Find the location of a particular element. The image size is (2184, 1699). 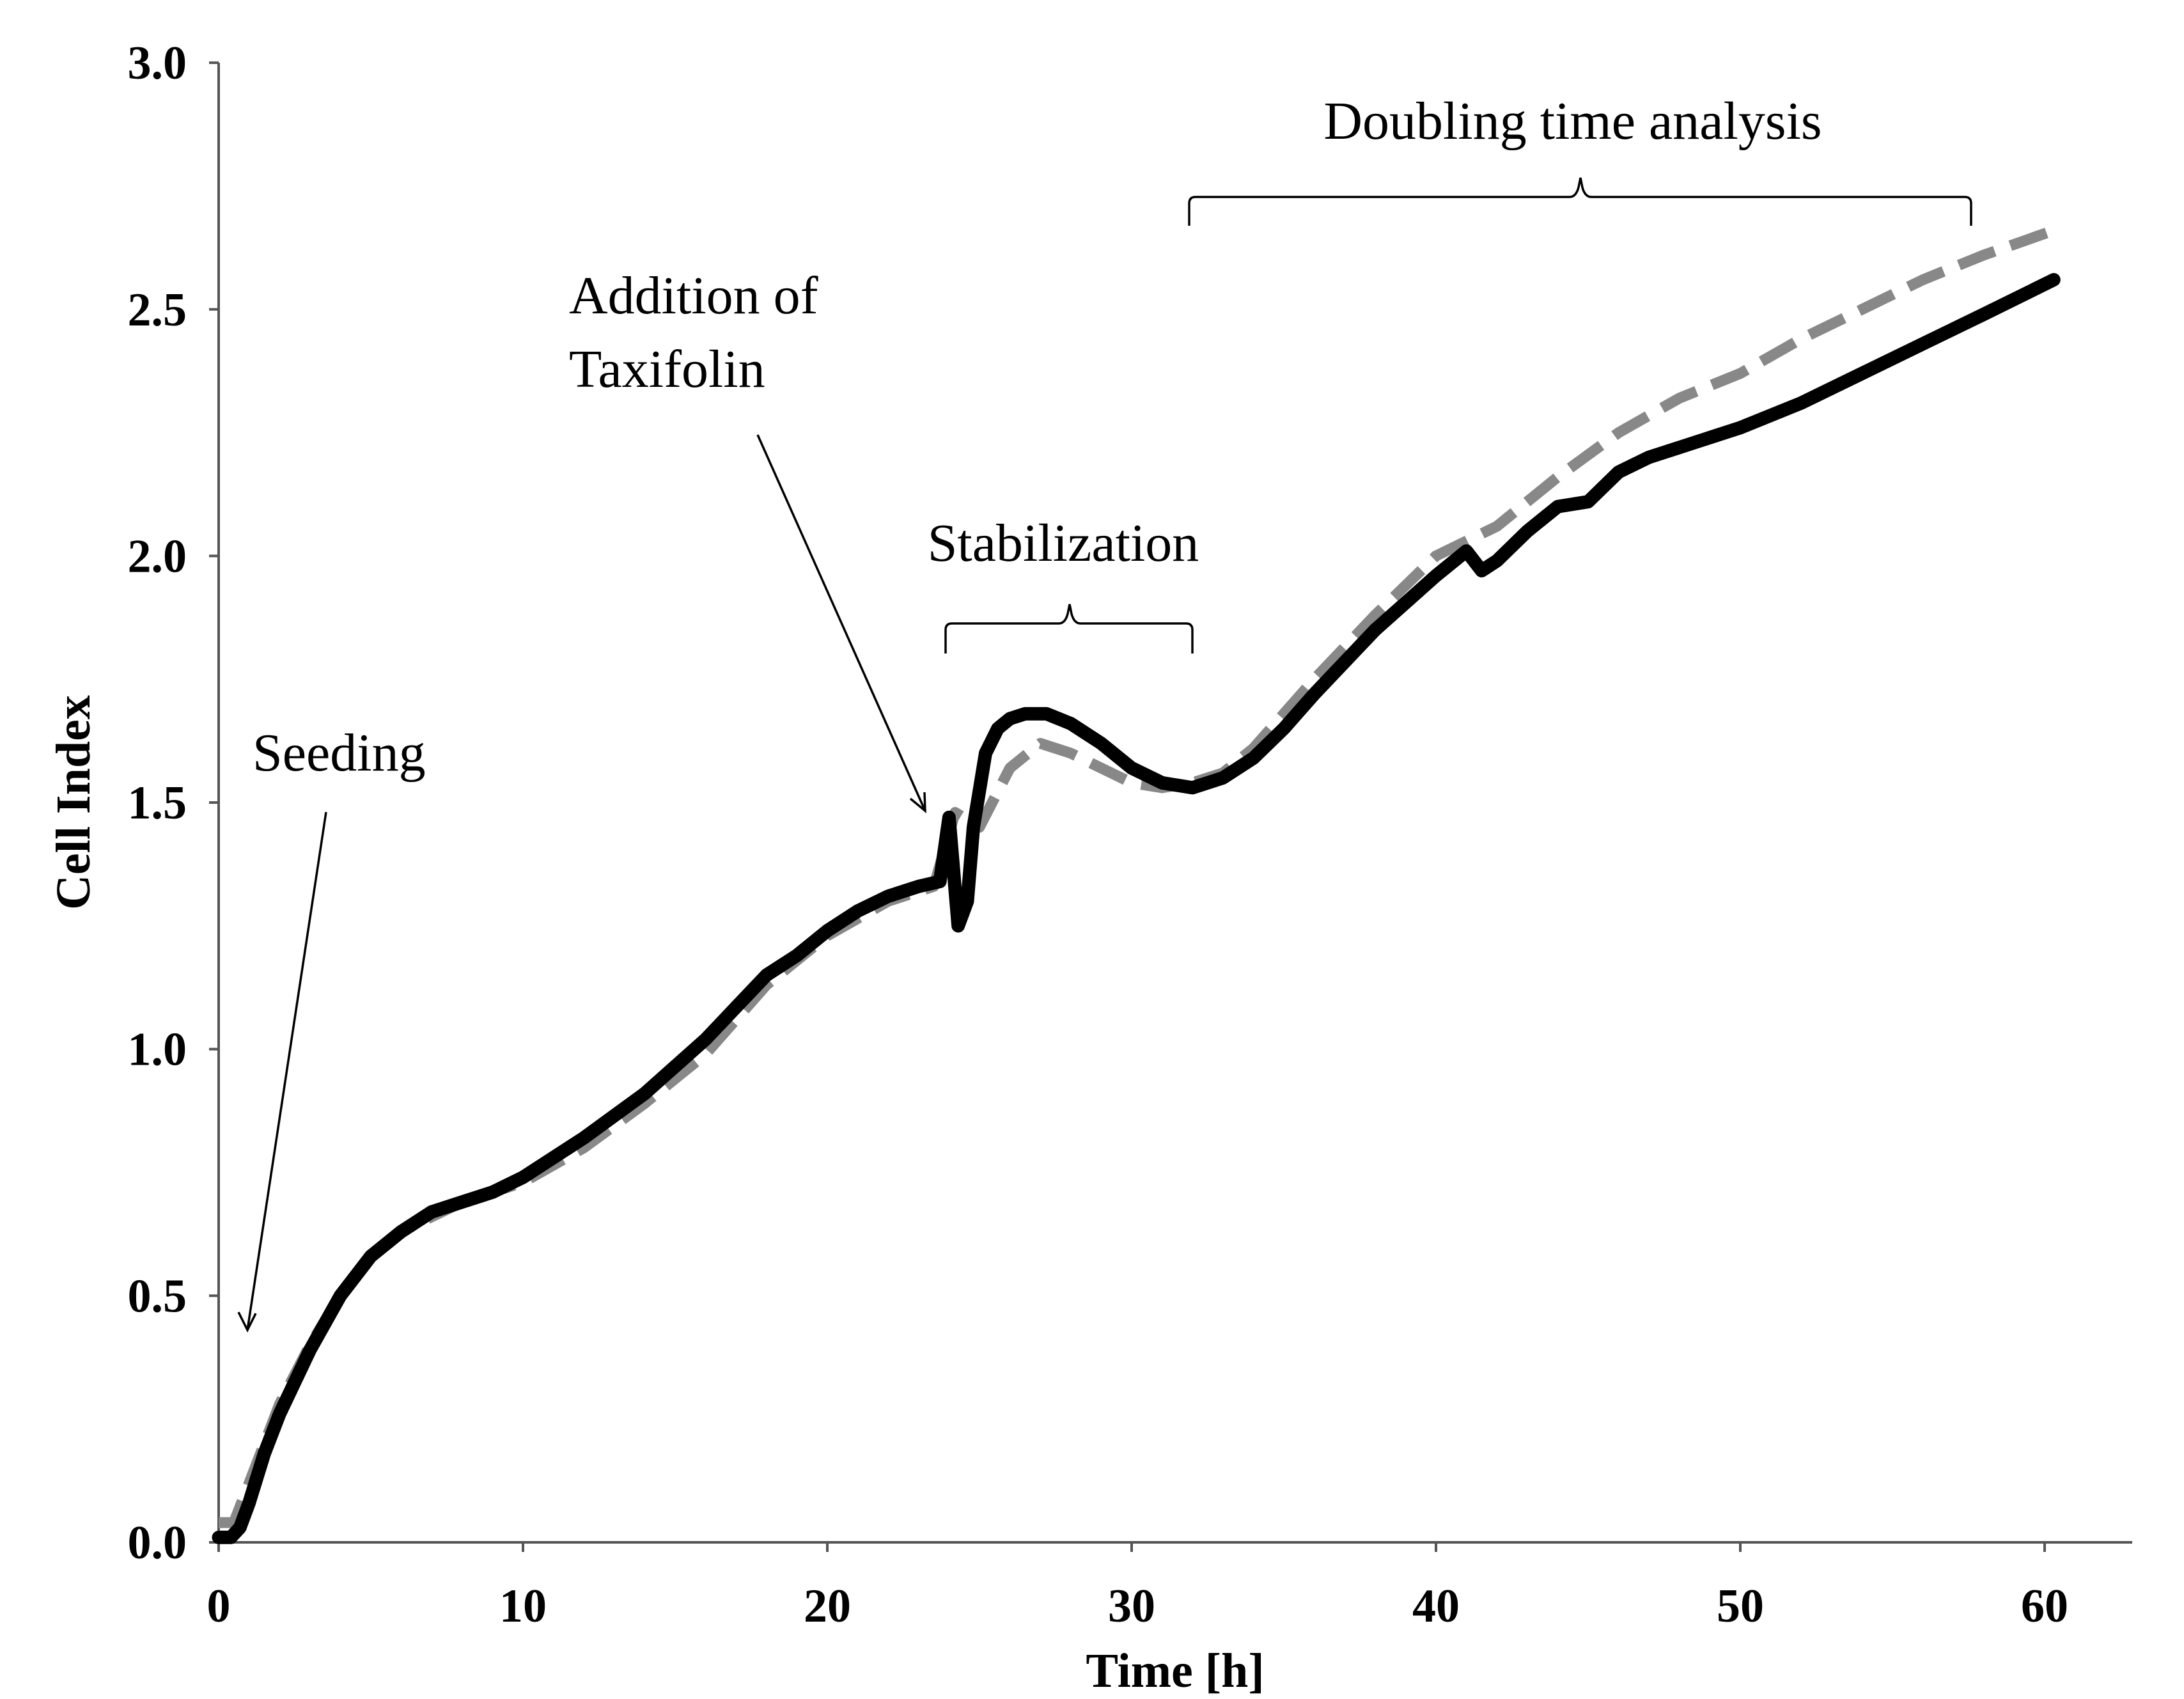

taxifolin-arrow is located at coordinates (841, 622).